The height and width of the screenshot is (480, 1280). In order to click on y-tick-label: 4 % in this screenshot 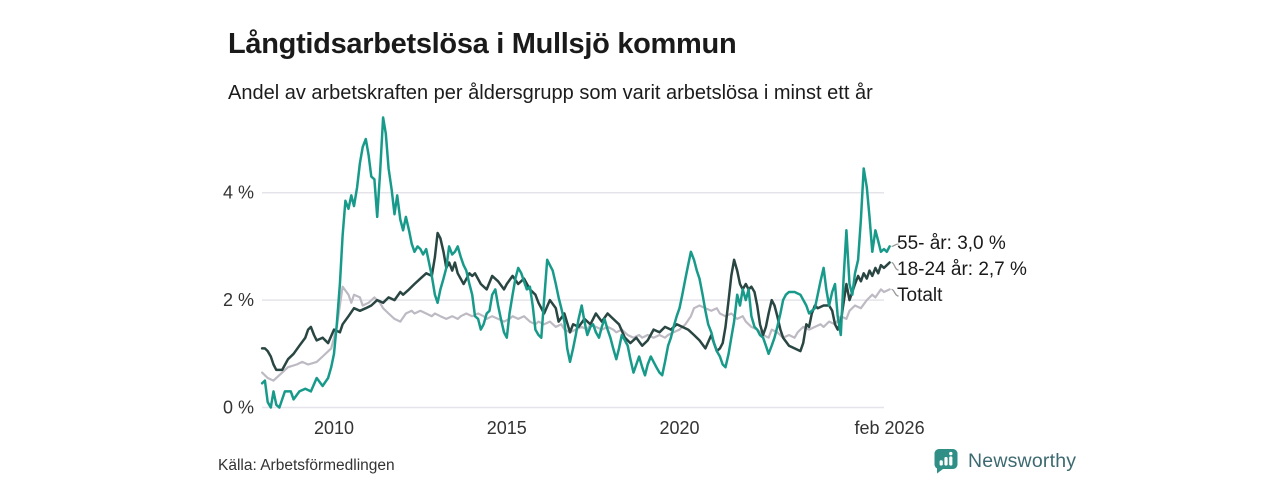, I will do `click(238, 193)`.